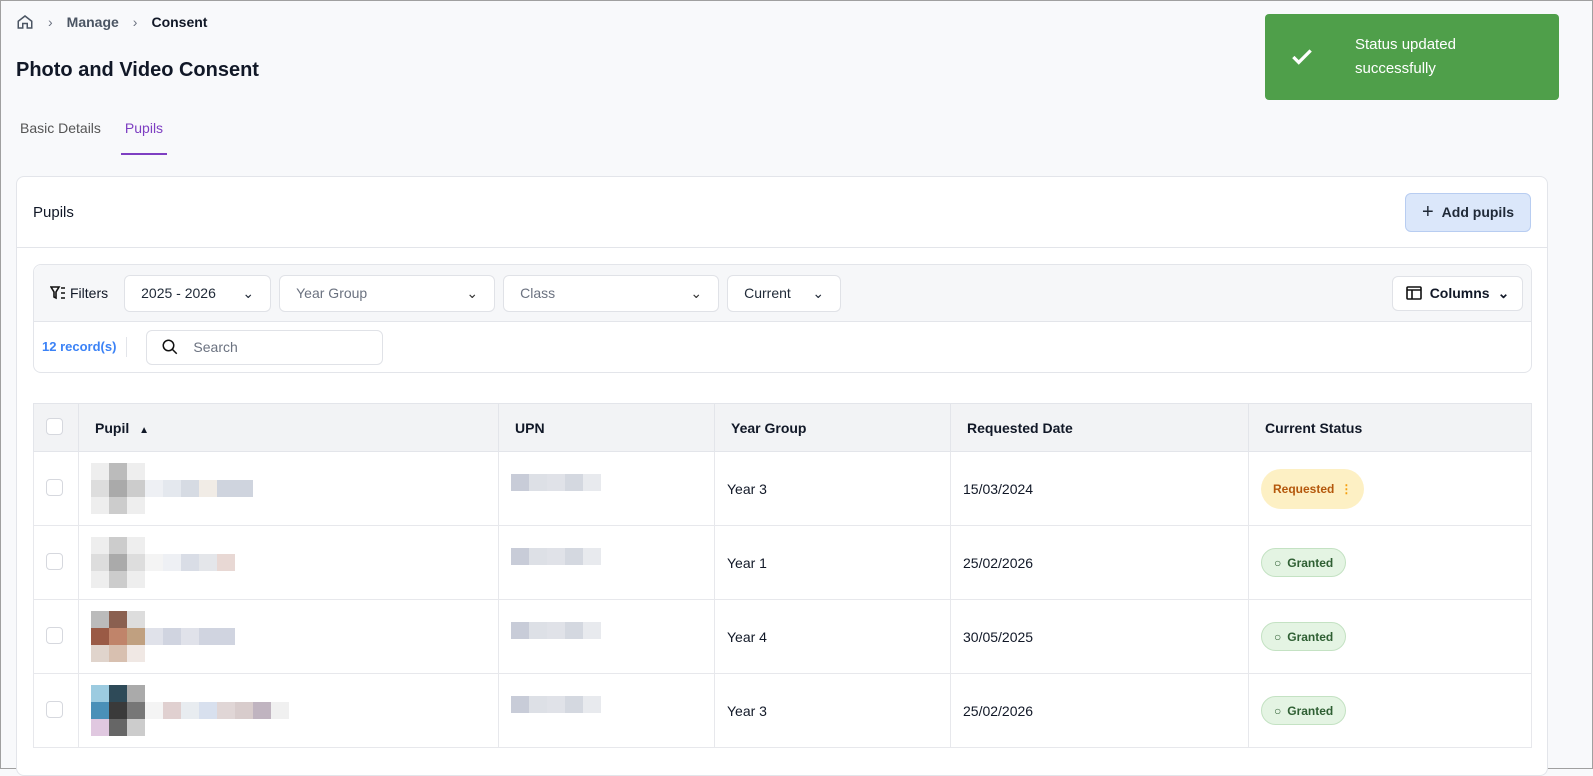  What do you see at coordinates (60, 128) in the screenshot?
I see `tab-basic-details: Basic Details` at bounding box center [60, 128].